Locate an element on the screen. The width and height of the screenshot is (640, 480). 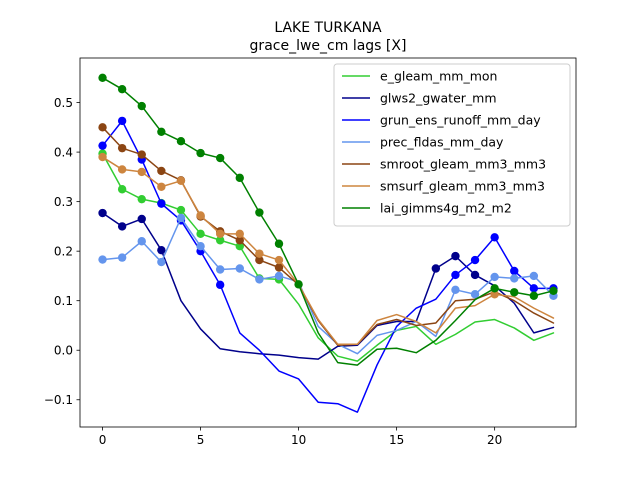
legend-item: smsurf_gleam_mm3_mm3 is located at coordinates (443, 186).